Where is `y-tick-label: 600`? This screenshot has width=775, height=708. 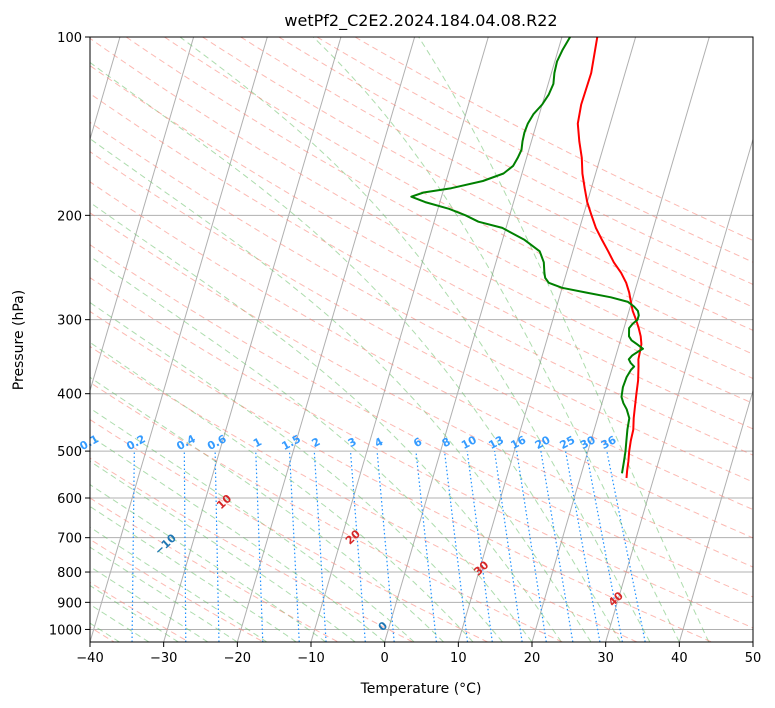 y-tick-label: 600 is located at coordinates (69, 499).